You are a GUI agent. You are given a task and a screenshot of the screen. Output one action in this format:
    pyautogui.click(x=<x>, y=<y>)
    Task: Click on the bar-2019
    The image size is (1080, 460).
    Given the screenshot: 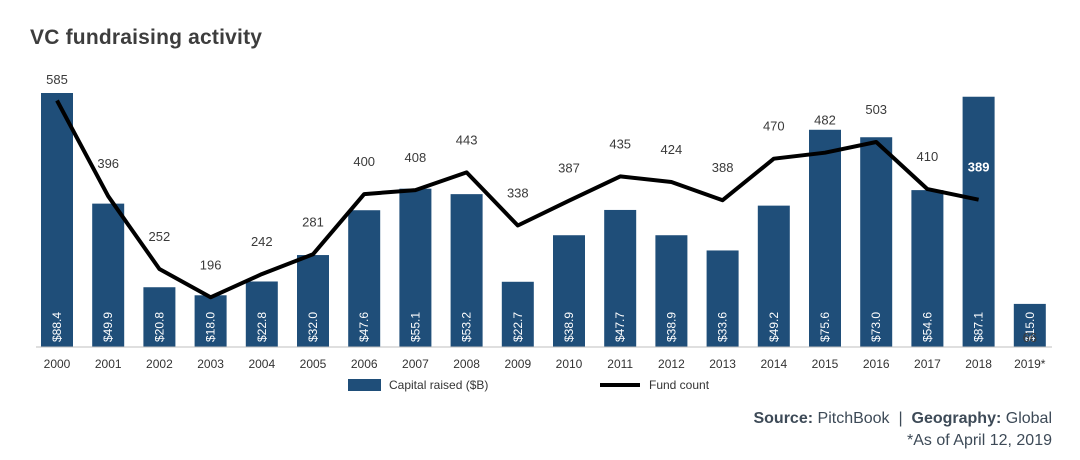 What is the action you would take?
    pyautogui.click(x=1029, y=325)
    